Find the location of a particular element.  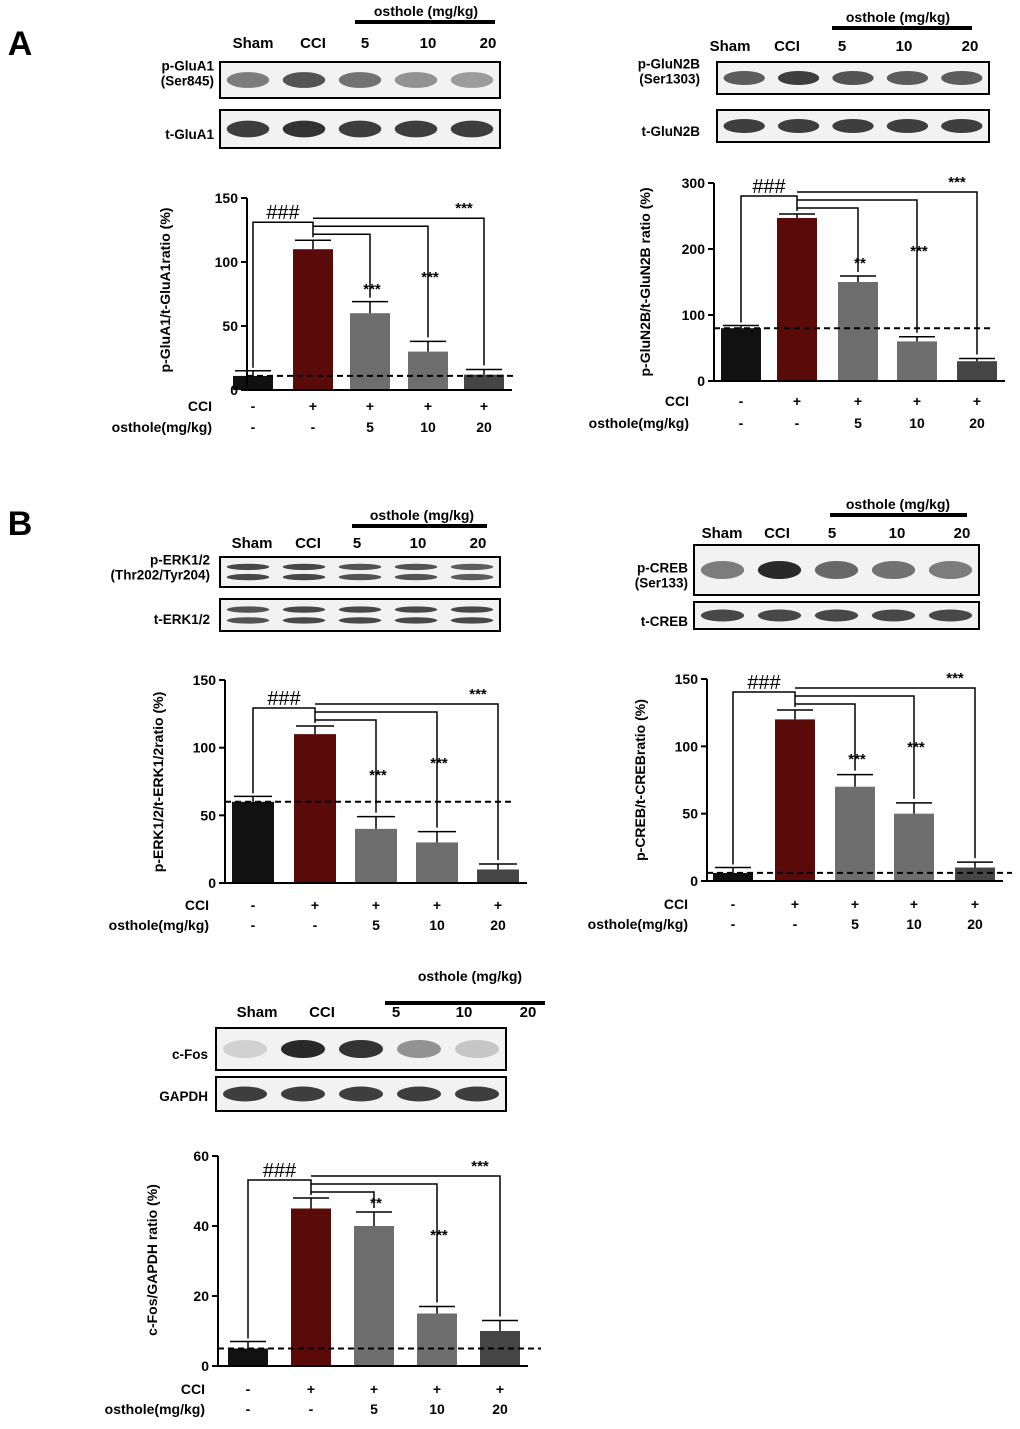

blot-row-label: t-GluN2B is located at coordinates (671, 131).